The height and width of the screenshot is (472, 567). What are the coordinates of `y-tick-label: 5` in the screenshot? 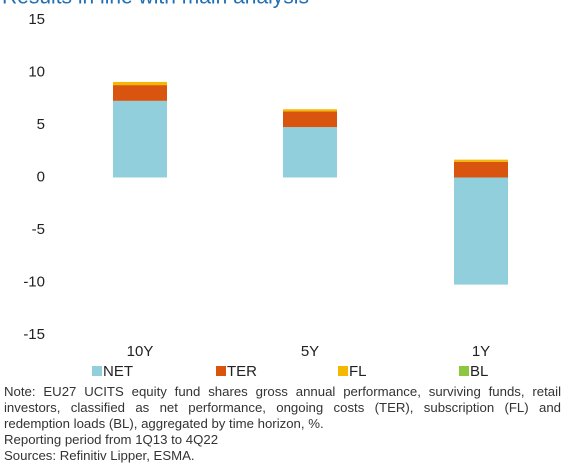 It's located at (41, 124).